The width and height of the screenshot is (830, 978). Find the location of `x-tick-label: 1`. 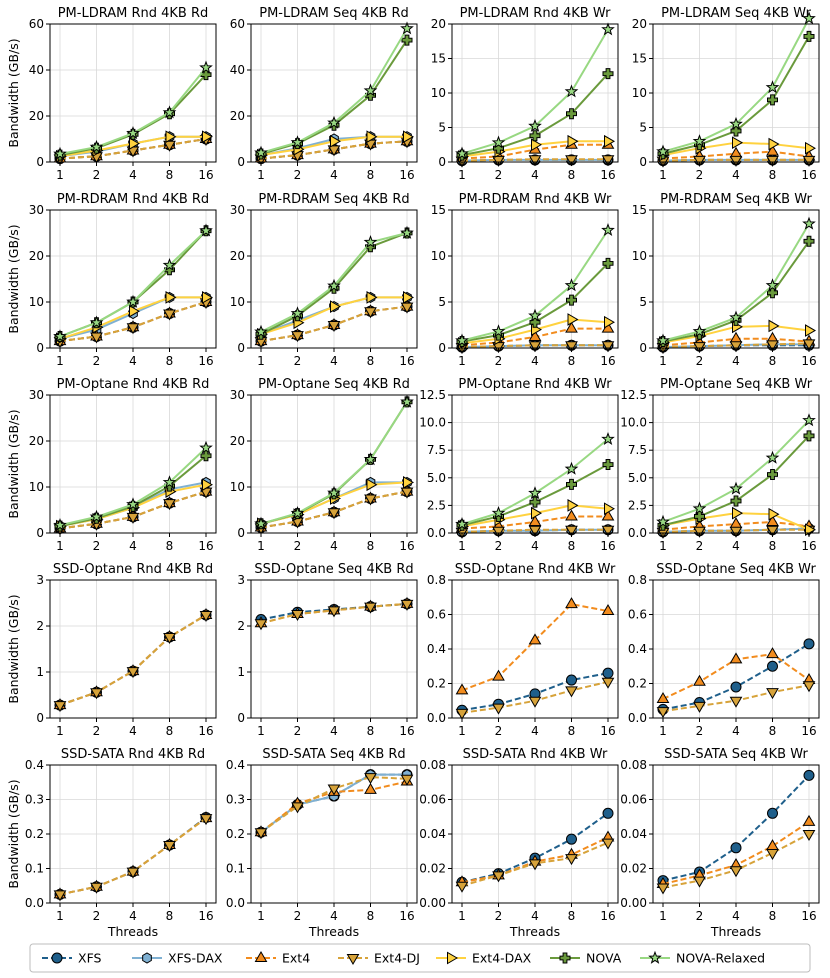

x-tick-label: 1 is located at coordinates (261, 175).